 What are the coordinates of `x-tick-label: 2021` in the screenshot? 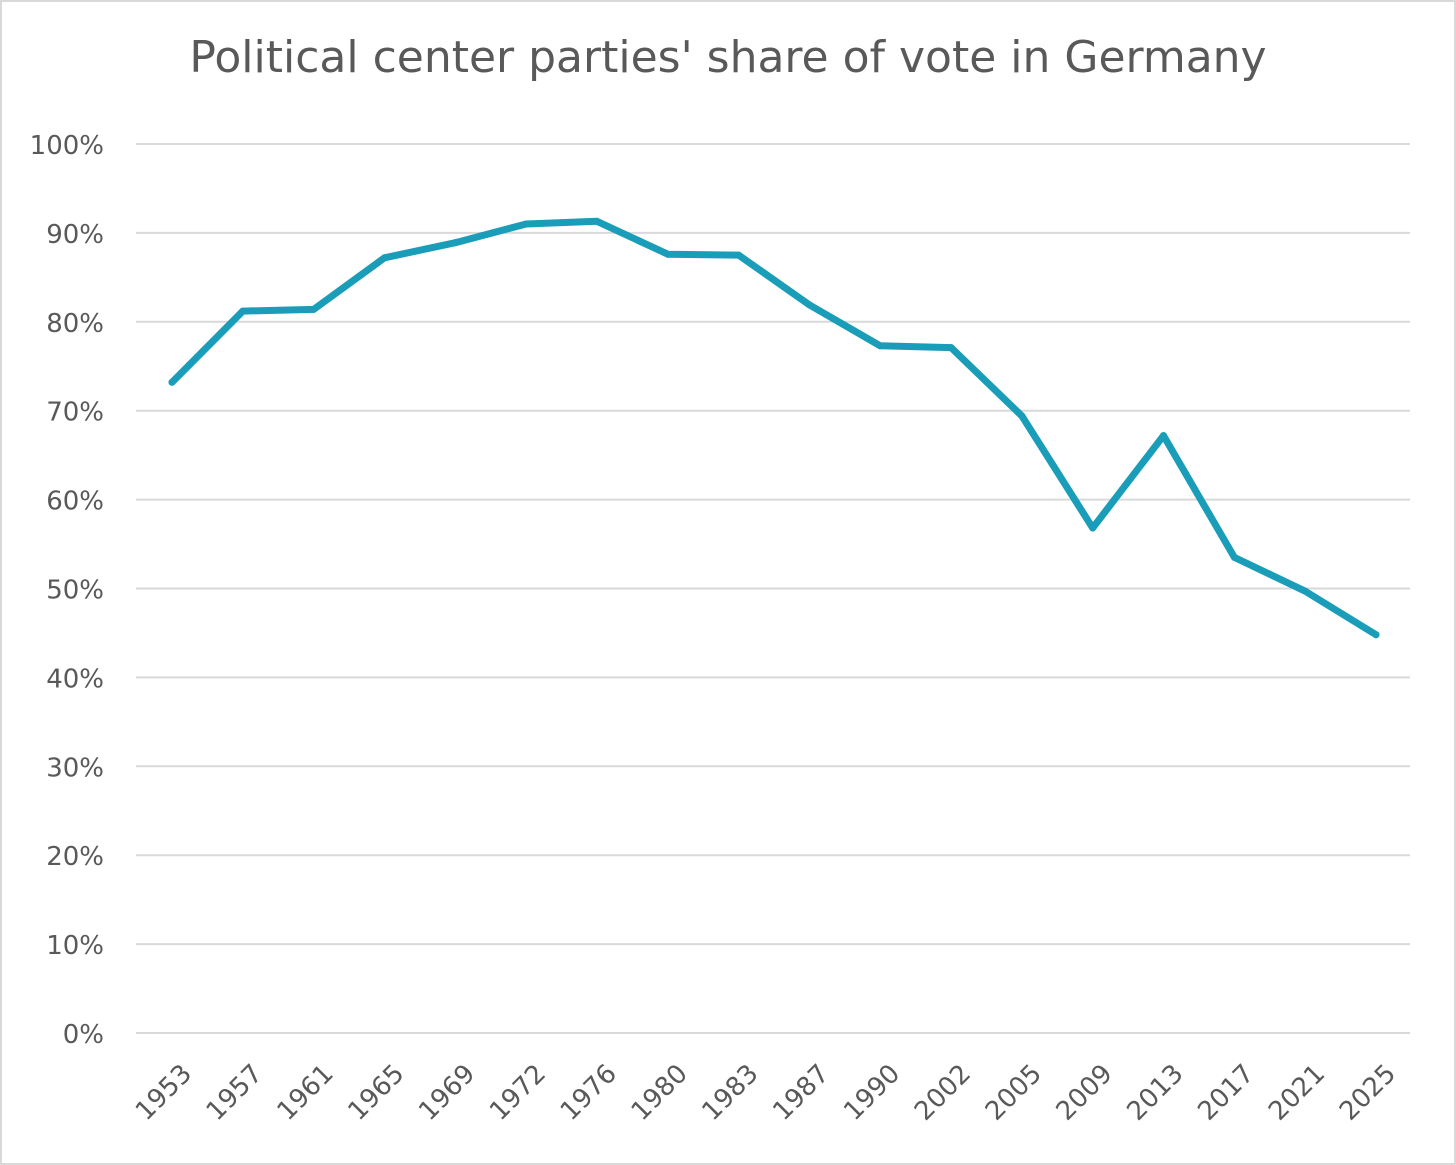 It's located at (1297, 1093).